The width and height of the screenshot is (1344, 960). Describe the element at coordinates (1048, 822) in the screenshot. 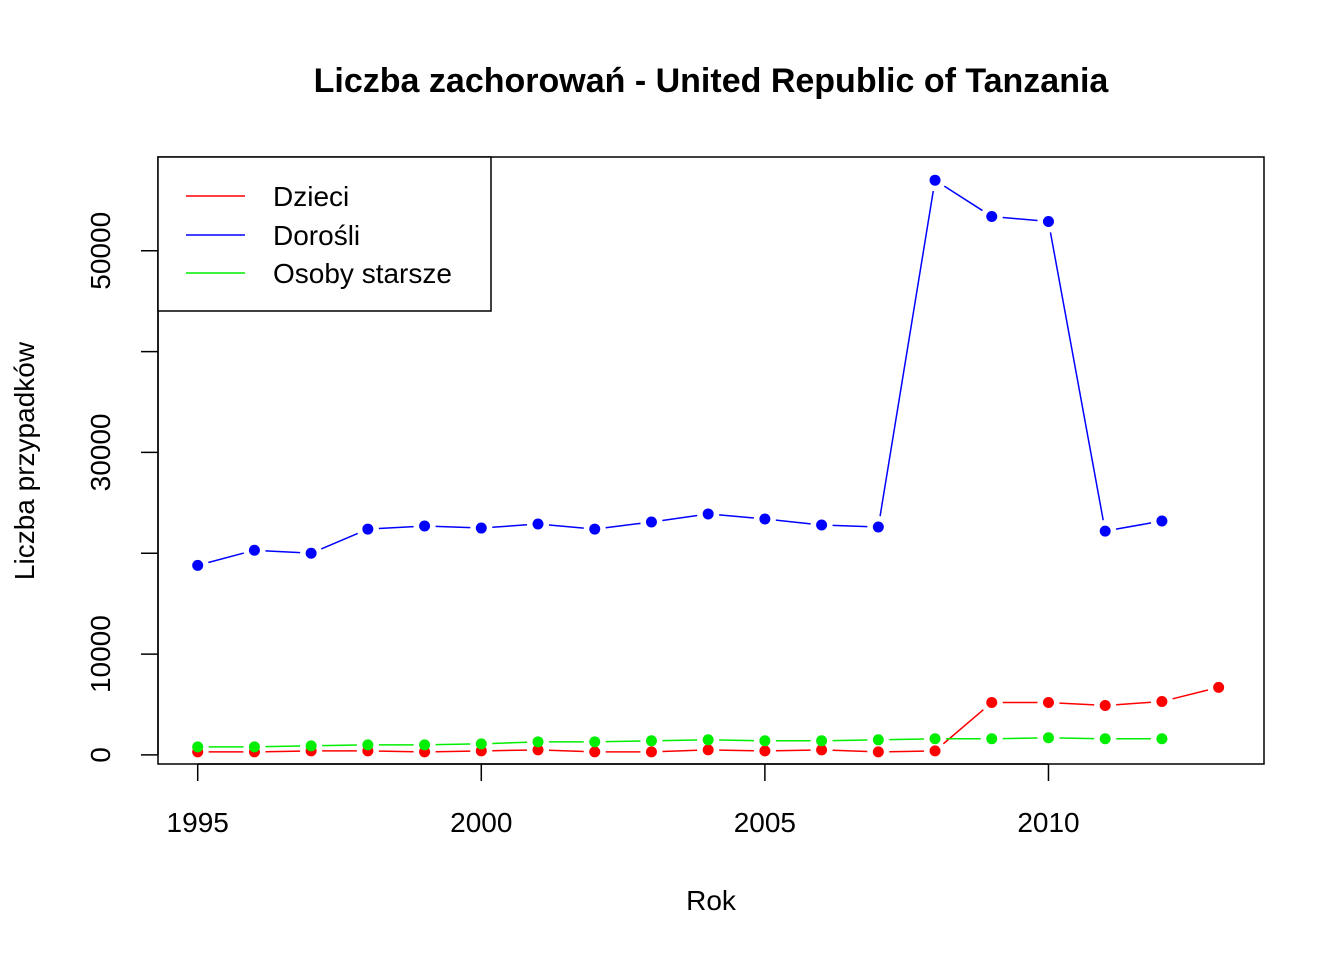

I see `x-tick-label: 2010` at that location.